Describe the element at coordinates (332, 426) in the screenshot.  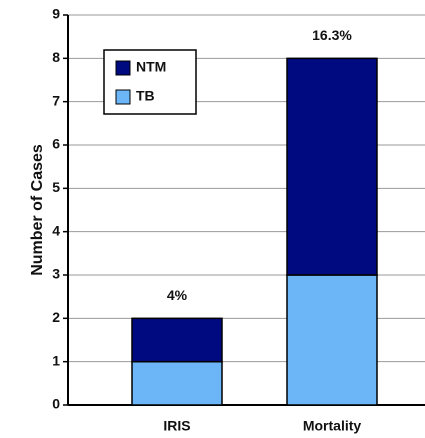
I see `x-tick-label: Mortality` at that location.